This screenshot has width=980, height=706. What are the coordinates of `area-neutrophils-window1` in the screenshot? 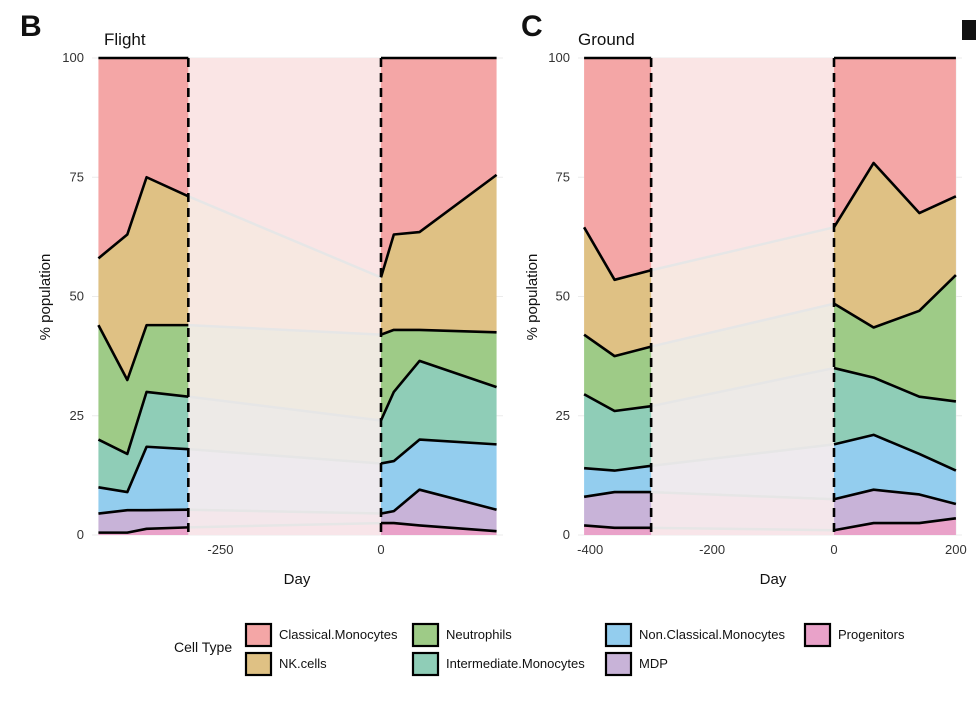 It's located at (143, 389).